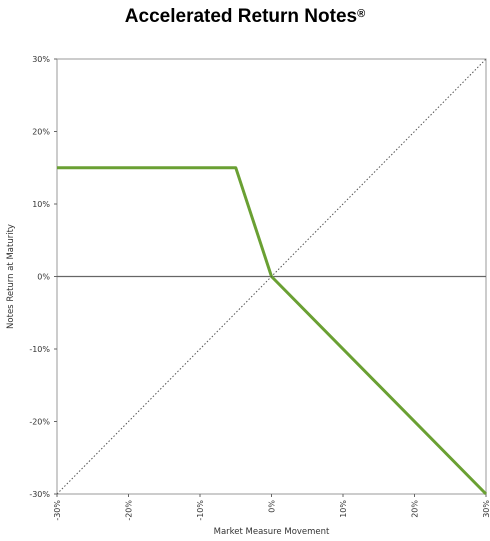 The width and height of the screenshot is (490, 541). Describe the element at coordinates (343, 509) in the screenshot. I see `x-tick-label: 10%` at that location.